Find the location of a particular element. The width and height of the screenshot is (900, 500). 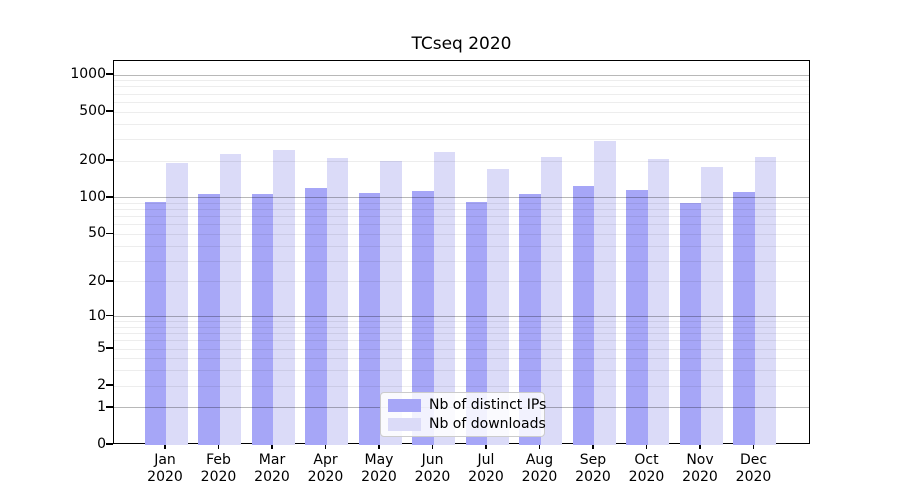

x-tick-label-apr: Apr 2020 is located at coordinates (325, 468).